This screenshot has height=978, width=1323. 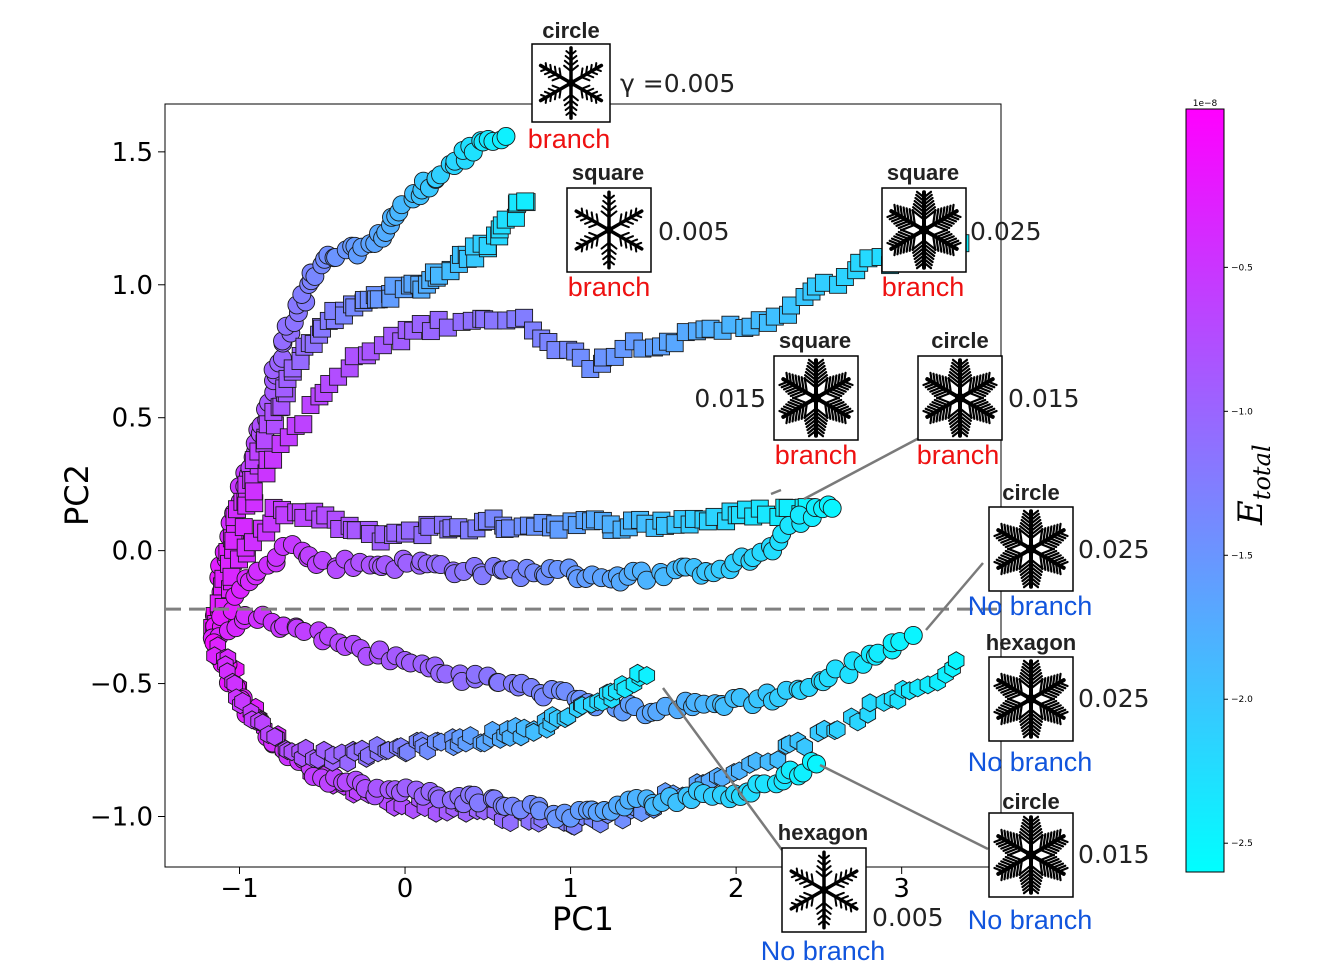 What do you see at coordinates (1242, 412) in the screenshot?
I see `colorbar-tick-label: −1.0` at bounding box center [1242, 412].